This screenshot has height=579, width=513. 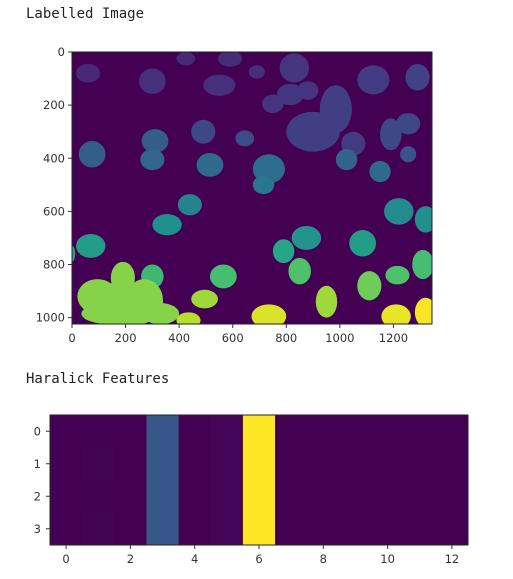 I want to click on x-tick-label: 800, so click(x=286, y=338).